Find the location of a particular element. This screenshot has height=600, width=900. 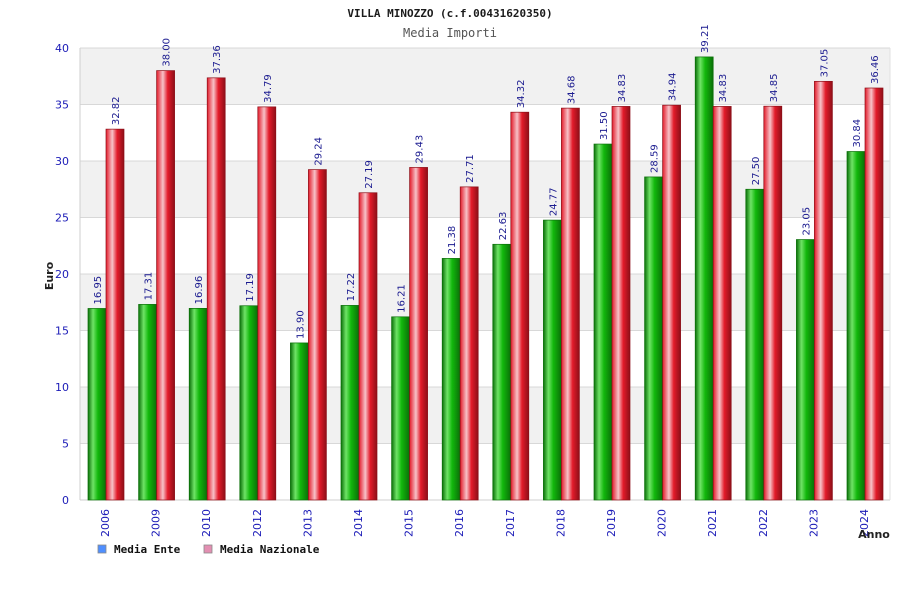

media-nazionale-value-label: 29.24 is located at coordinates (318, 151).